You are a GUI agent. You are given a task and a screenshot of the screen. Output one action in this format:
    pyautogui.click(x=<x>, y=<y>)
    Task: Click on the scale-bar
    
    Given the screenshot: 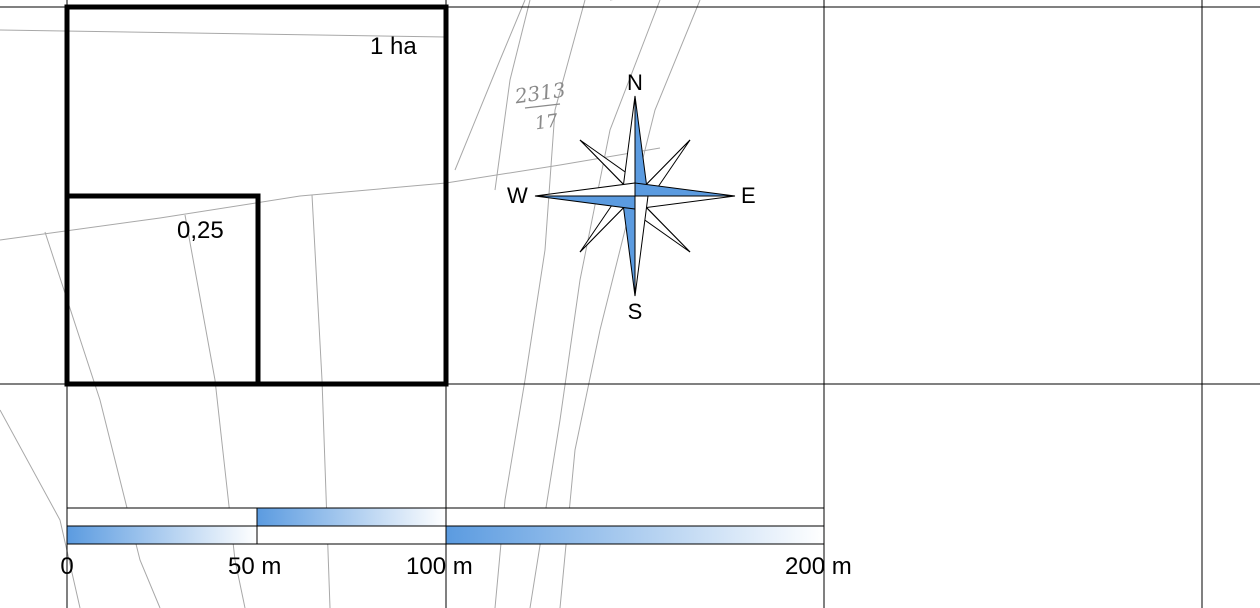 What is the action you would take?
    pyautogui.click(x=445, y=526)
    